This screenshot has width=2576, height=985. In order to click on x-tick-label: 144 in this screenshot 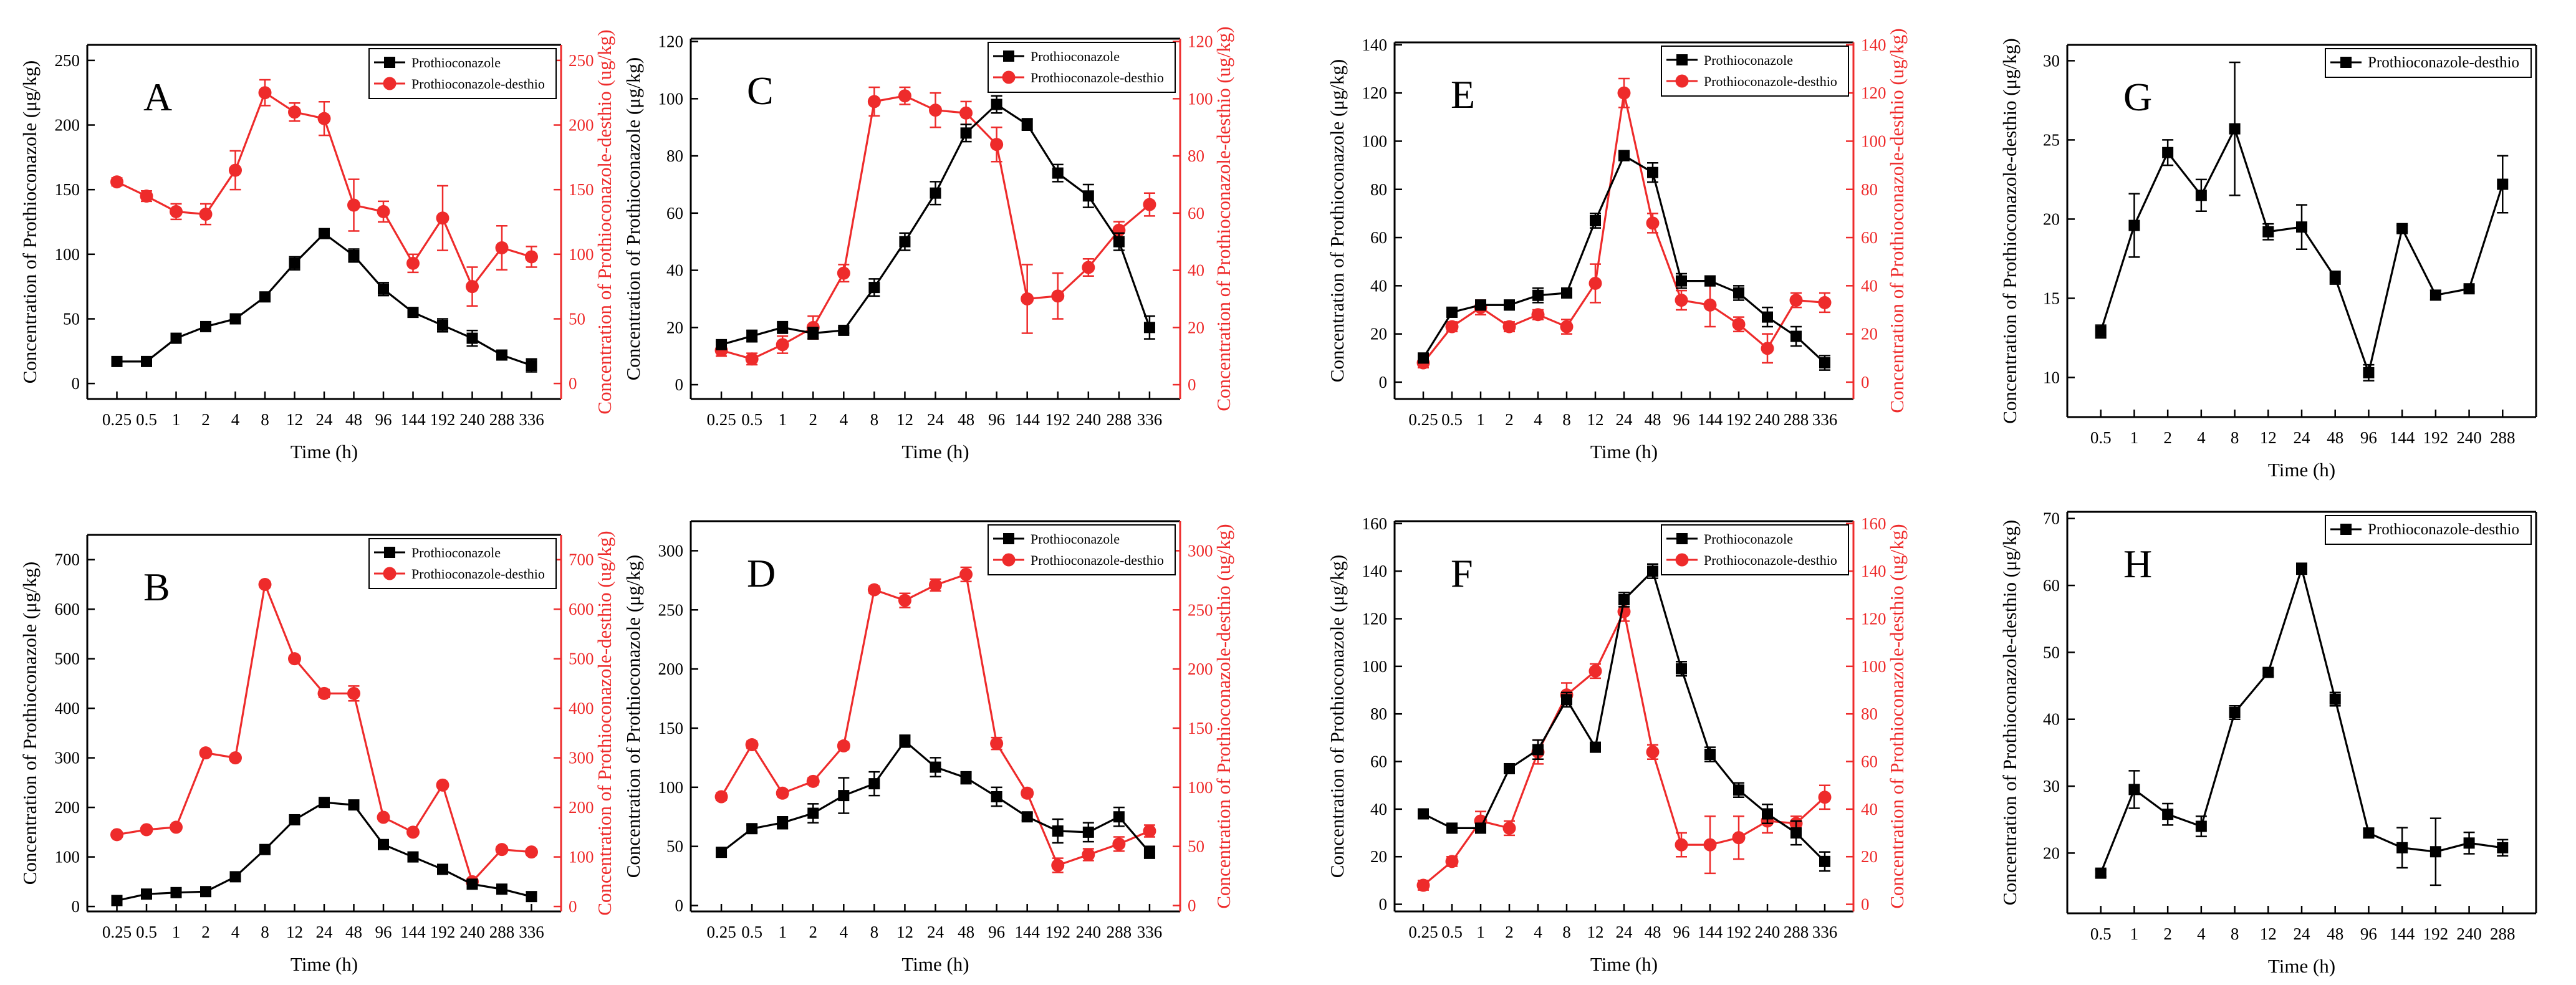, I will do `click(413, 932)`.